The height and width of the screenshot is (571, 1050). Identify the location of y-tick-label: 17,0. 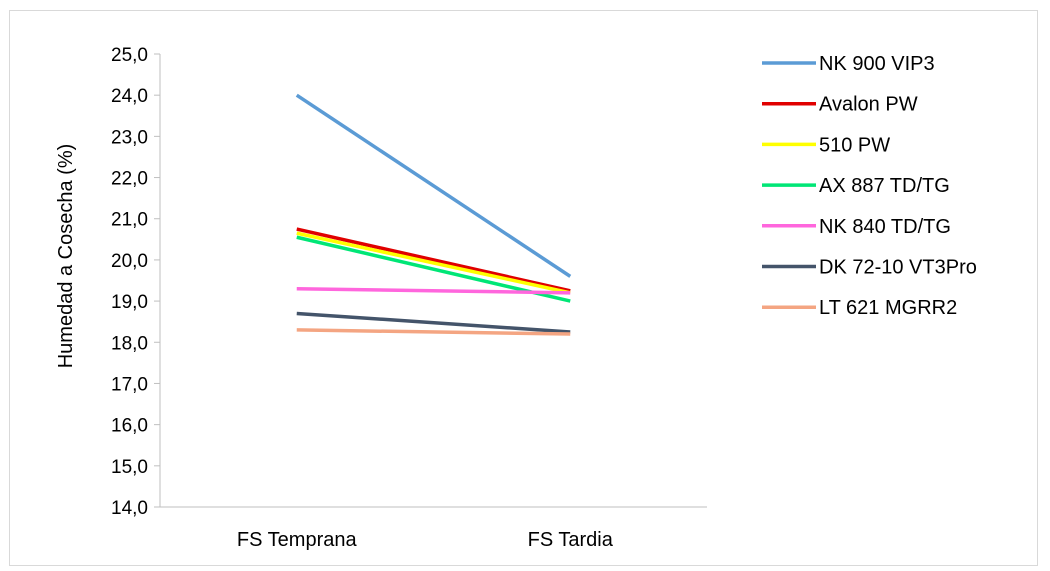
(129, 384).